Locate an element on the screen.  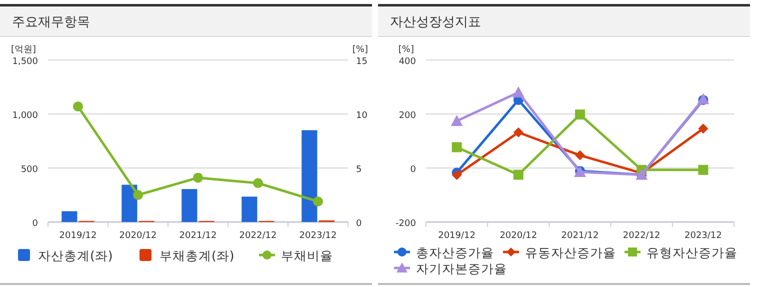
chart-title: 자산성장성지표 is located at coordinates (435, 22).